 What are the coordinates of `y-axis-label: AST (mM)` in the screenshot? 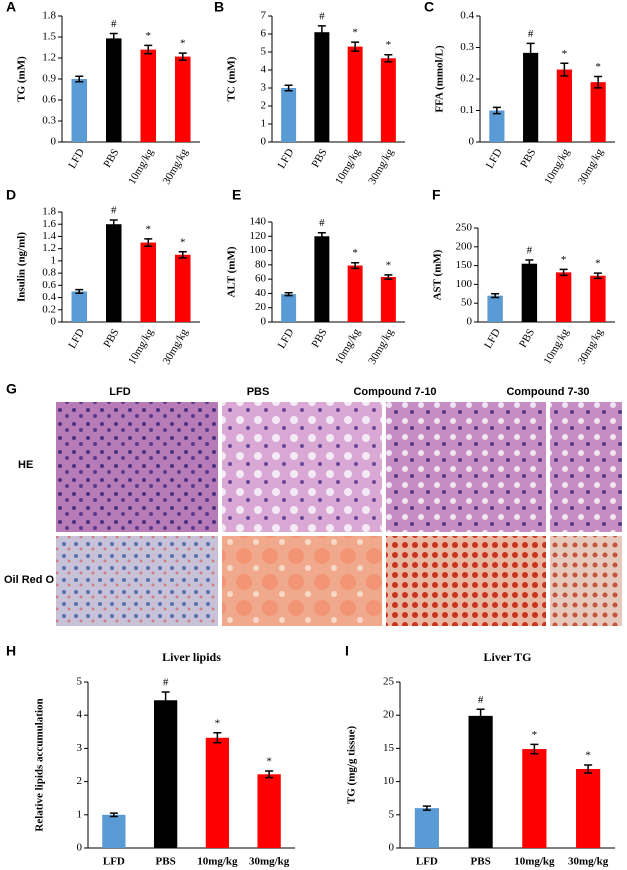 It's located at (438, 274).